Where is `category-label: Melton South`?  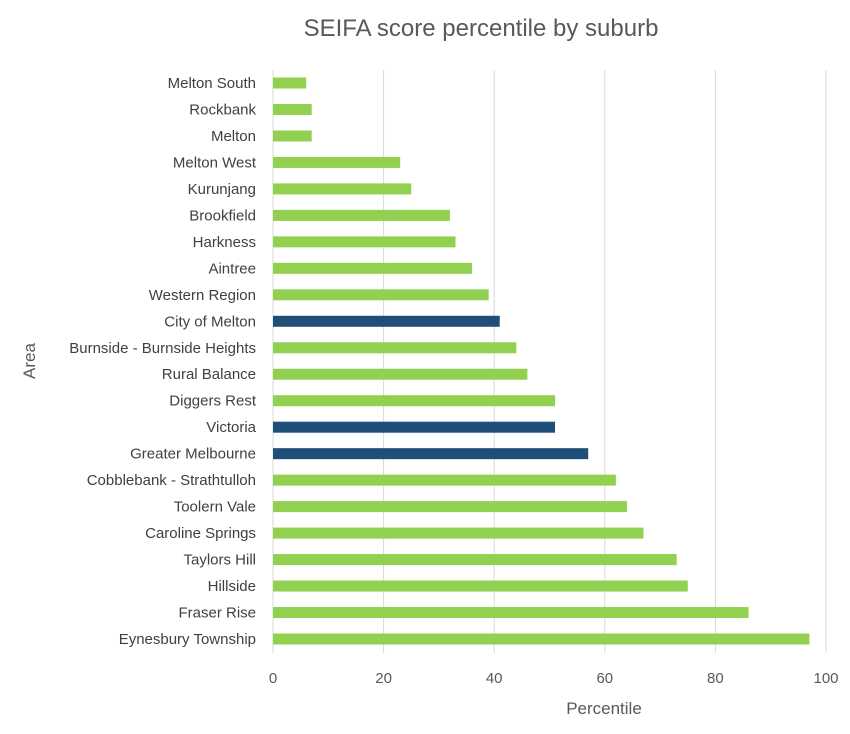 category-label: Melton South is located at coordinates (212, 83).